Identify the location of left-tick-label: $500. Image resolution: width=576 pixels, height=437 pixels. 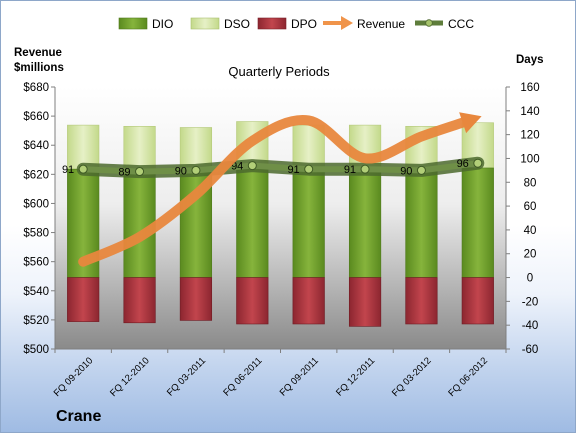
(36, 350).